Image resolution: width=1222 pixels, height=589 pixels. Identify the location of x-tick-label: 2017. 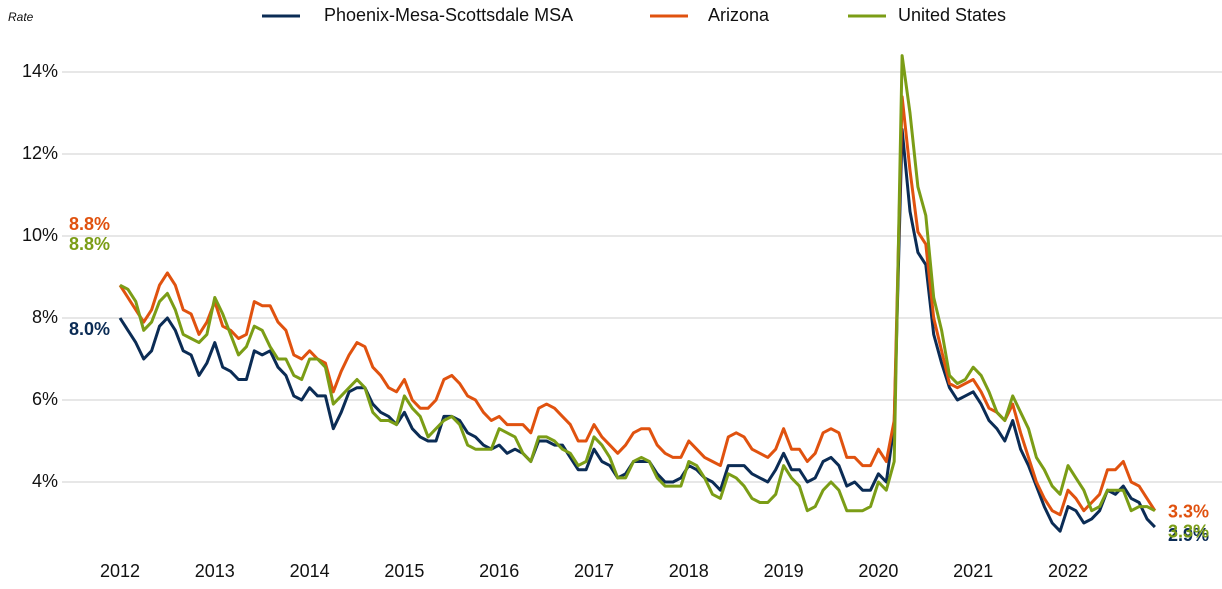
(594, 571).